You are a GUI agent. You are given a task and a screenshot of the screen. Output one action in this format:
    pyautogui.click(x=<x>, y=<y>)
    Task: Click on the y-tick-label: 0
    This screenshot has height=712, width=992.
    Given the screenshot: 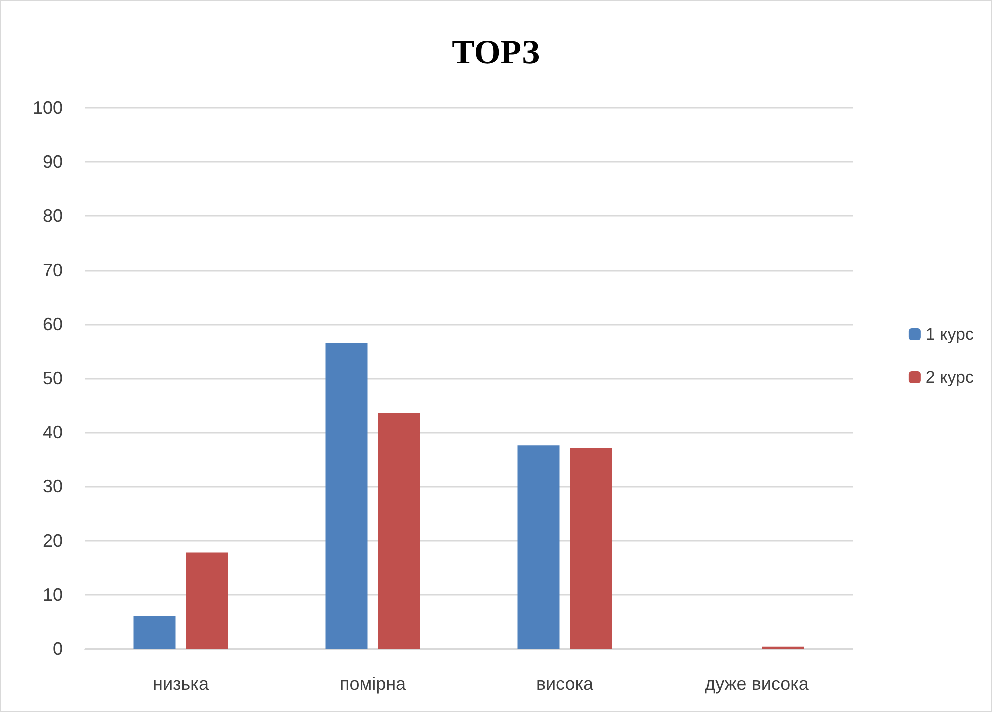 What is the action you would take?
    pyautogui.click(x=57, y=649)
    